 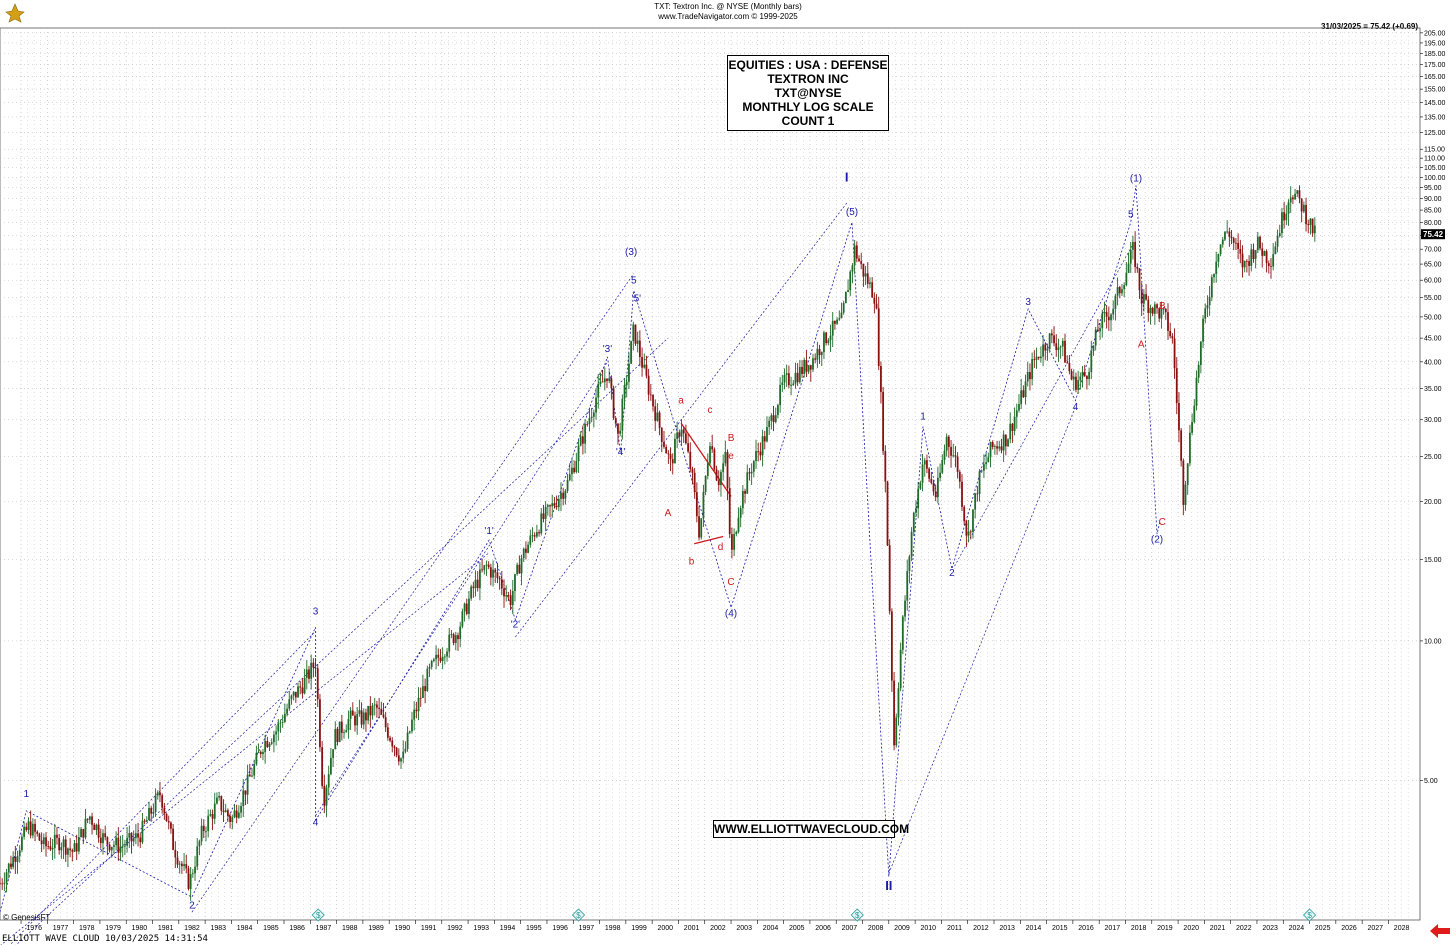 I want to click on wave-label: b, so click(x=692, y=562).